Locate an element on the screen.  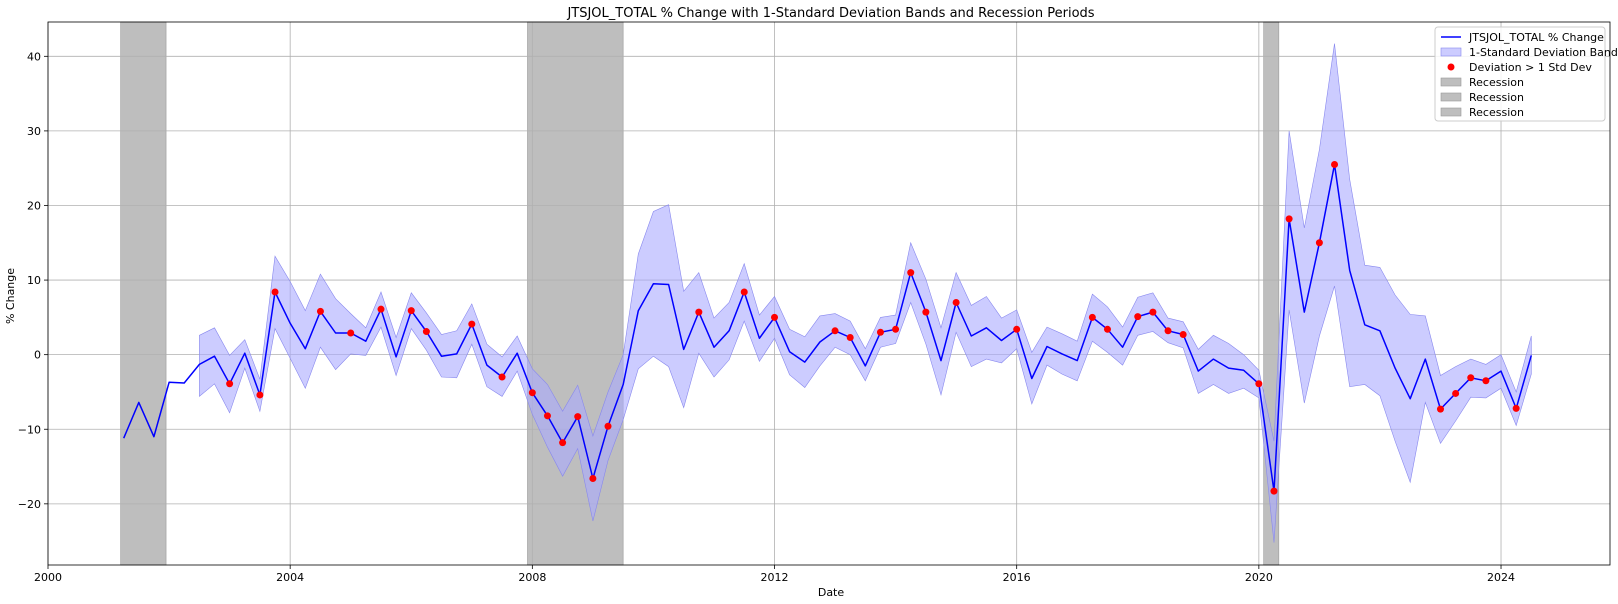
legend-point-swatch is located at coordinates (1451, 67).